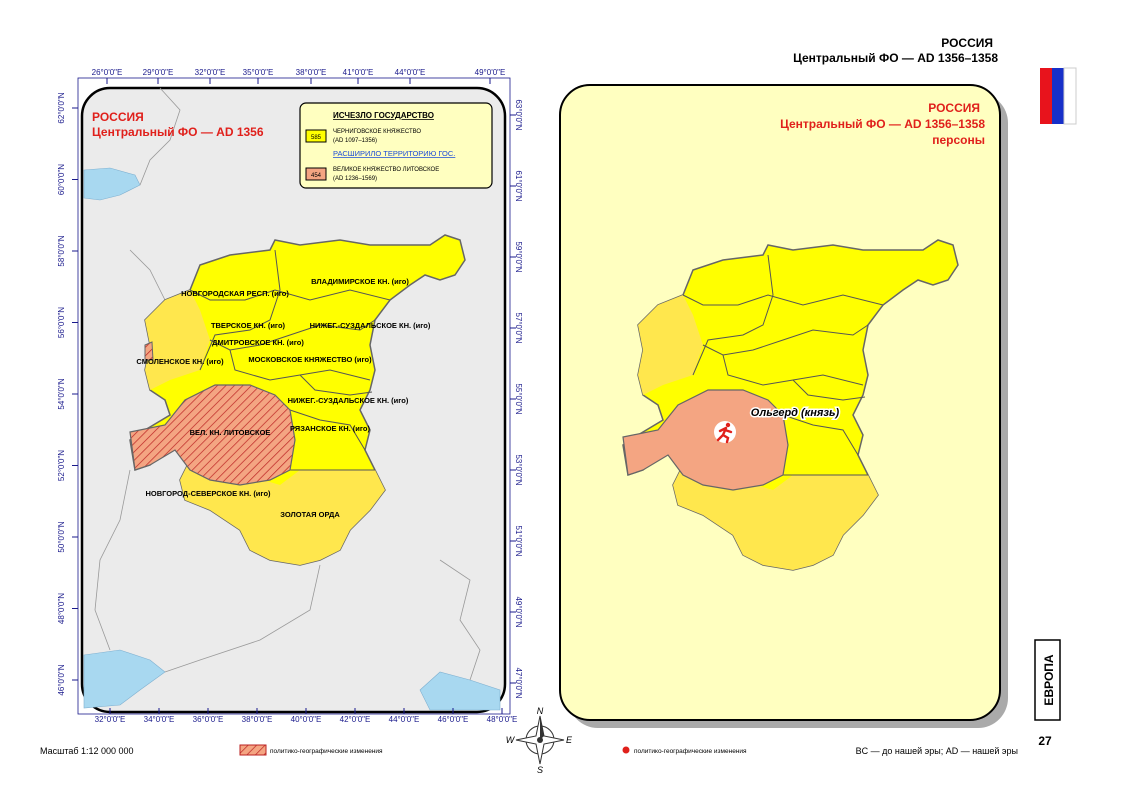  Describe the element at coordinates (230, 432) in the screenshot. I see `region-label: ВЕЛ. КН. ЛИТОВСКОЕ` at that location.